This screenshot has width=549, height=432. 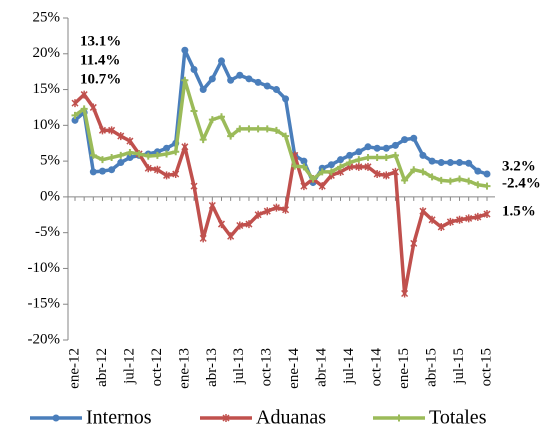 I want to click on x-tick-label: abr-13, so click(x=212, y=367).